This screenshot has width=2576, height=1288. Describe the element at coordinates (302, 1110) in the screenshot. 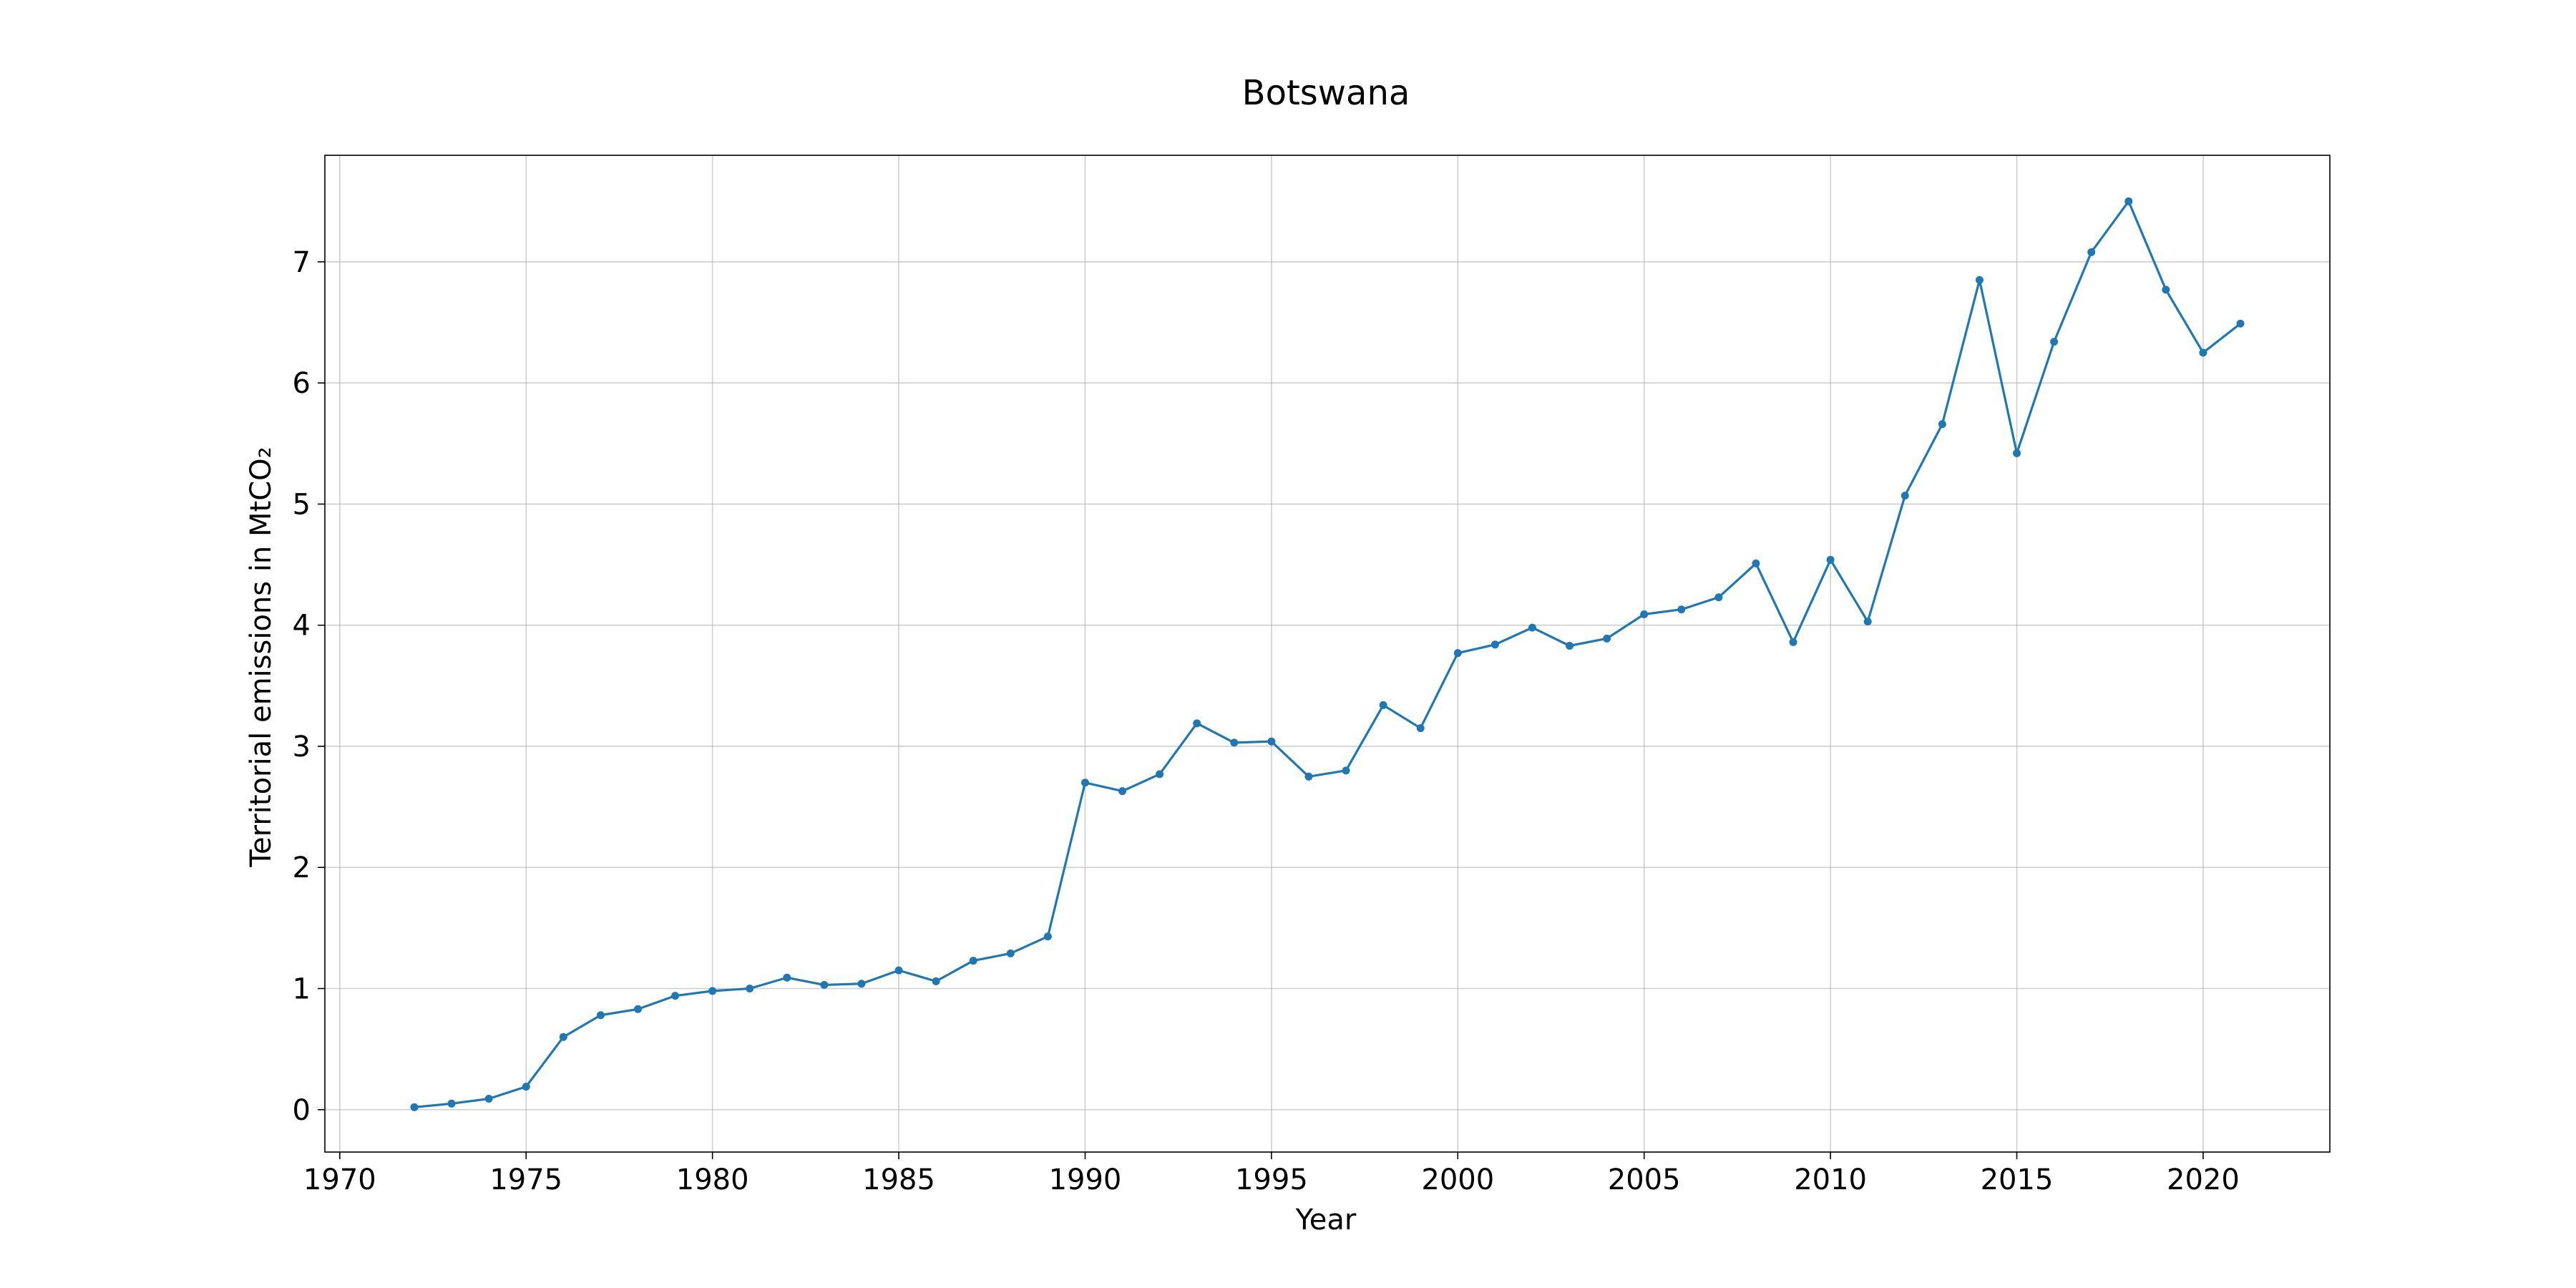

I see `y-tick-label: 0` at that location.